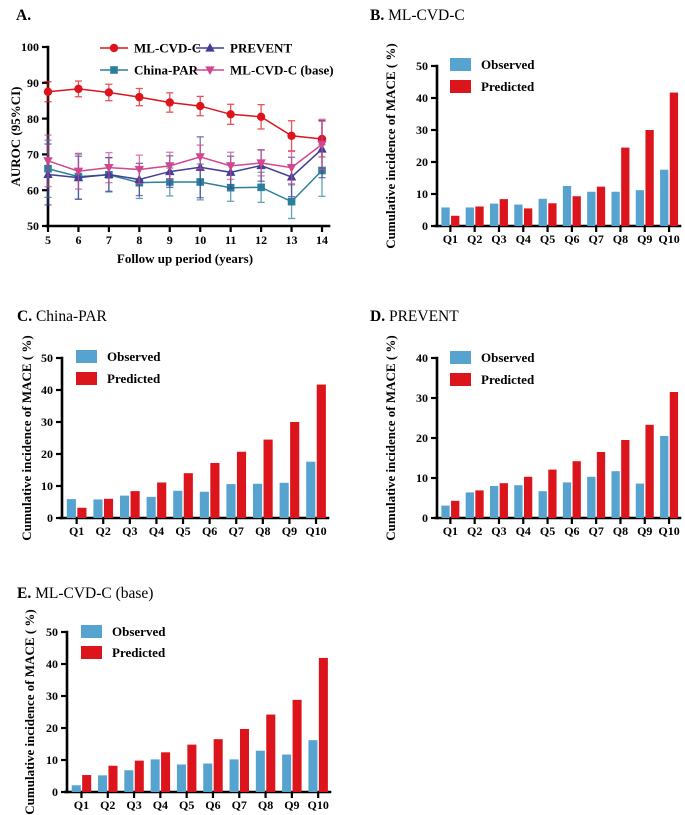 The width and height of the screenshot is (685, 815). I want to click on svg-text: Q6, so click(571, 239).